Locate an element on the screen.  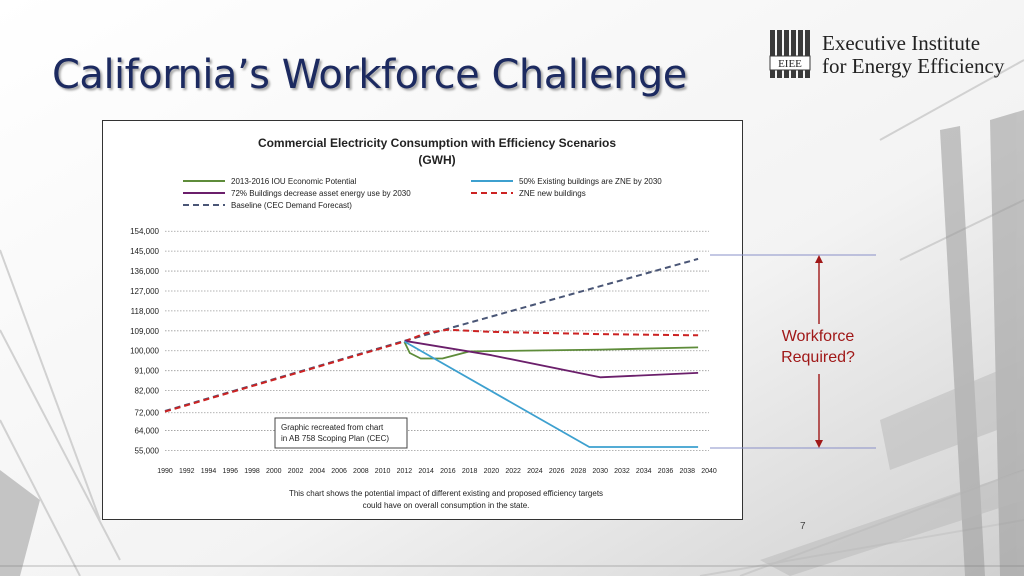
source-note-box is located at coordinates (341, 433).